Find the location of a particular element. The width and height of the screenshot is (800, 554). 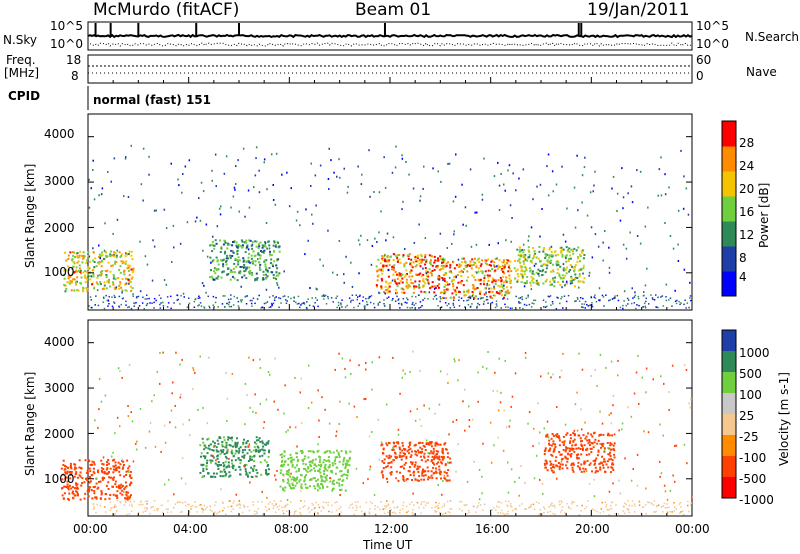

time-tick-4: 16:00 is located at coordinates (492, 529).